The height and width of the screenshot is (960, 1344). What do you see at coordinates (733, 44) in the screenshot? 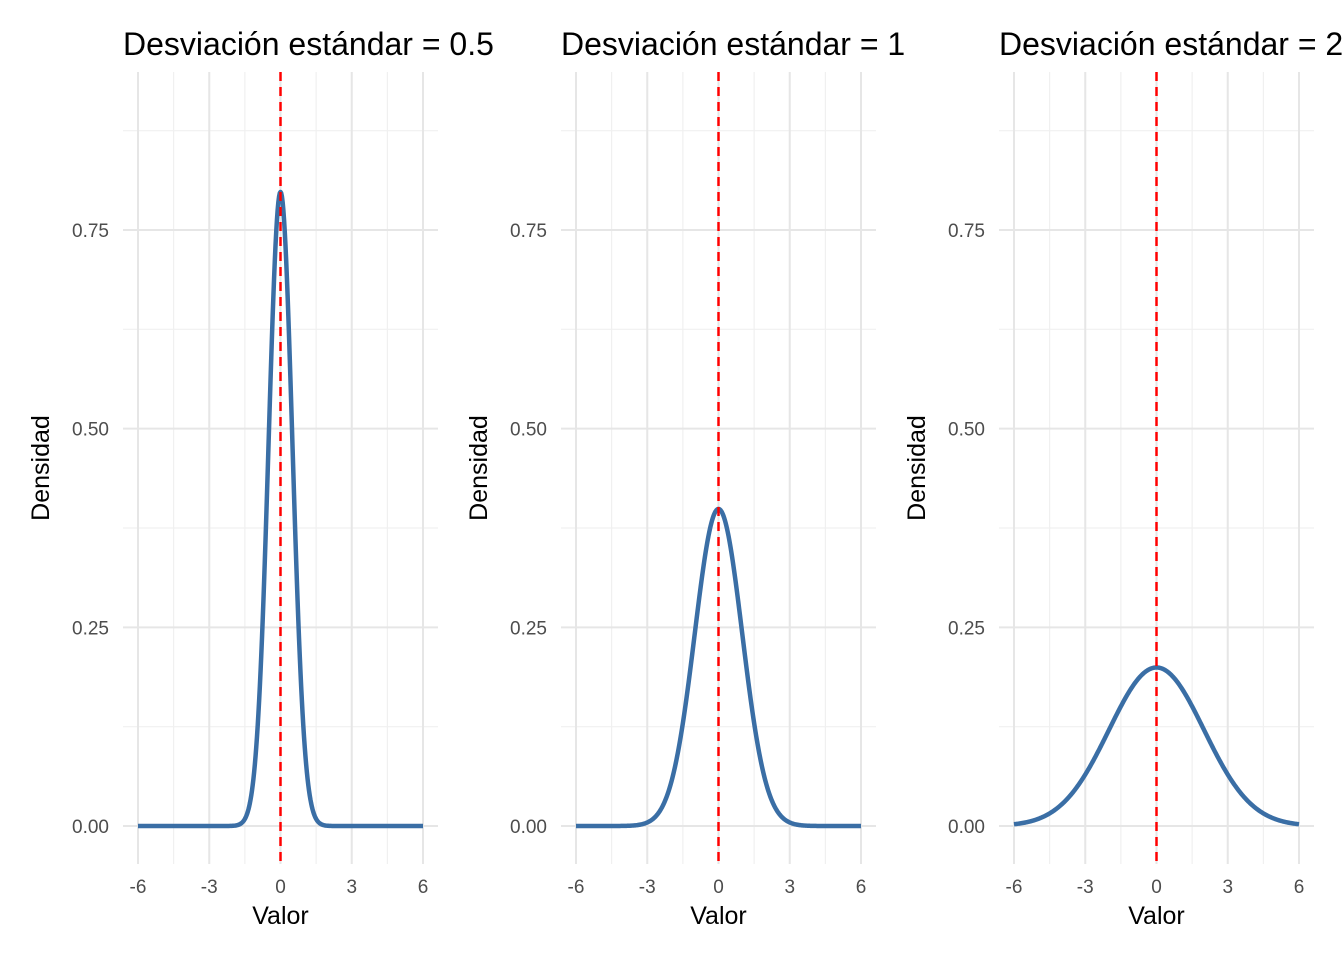
I see `panel-title: Desviación estándar = 1` at bounding box center [733, 44].